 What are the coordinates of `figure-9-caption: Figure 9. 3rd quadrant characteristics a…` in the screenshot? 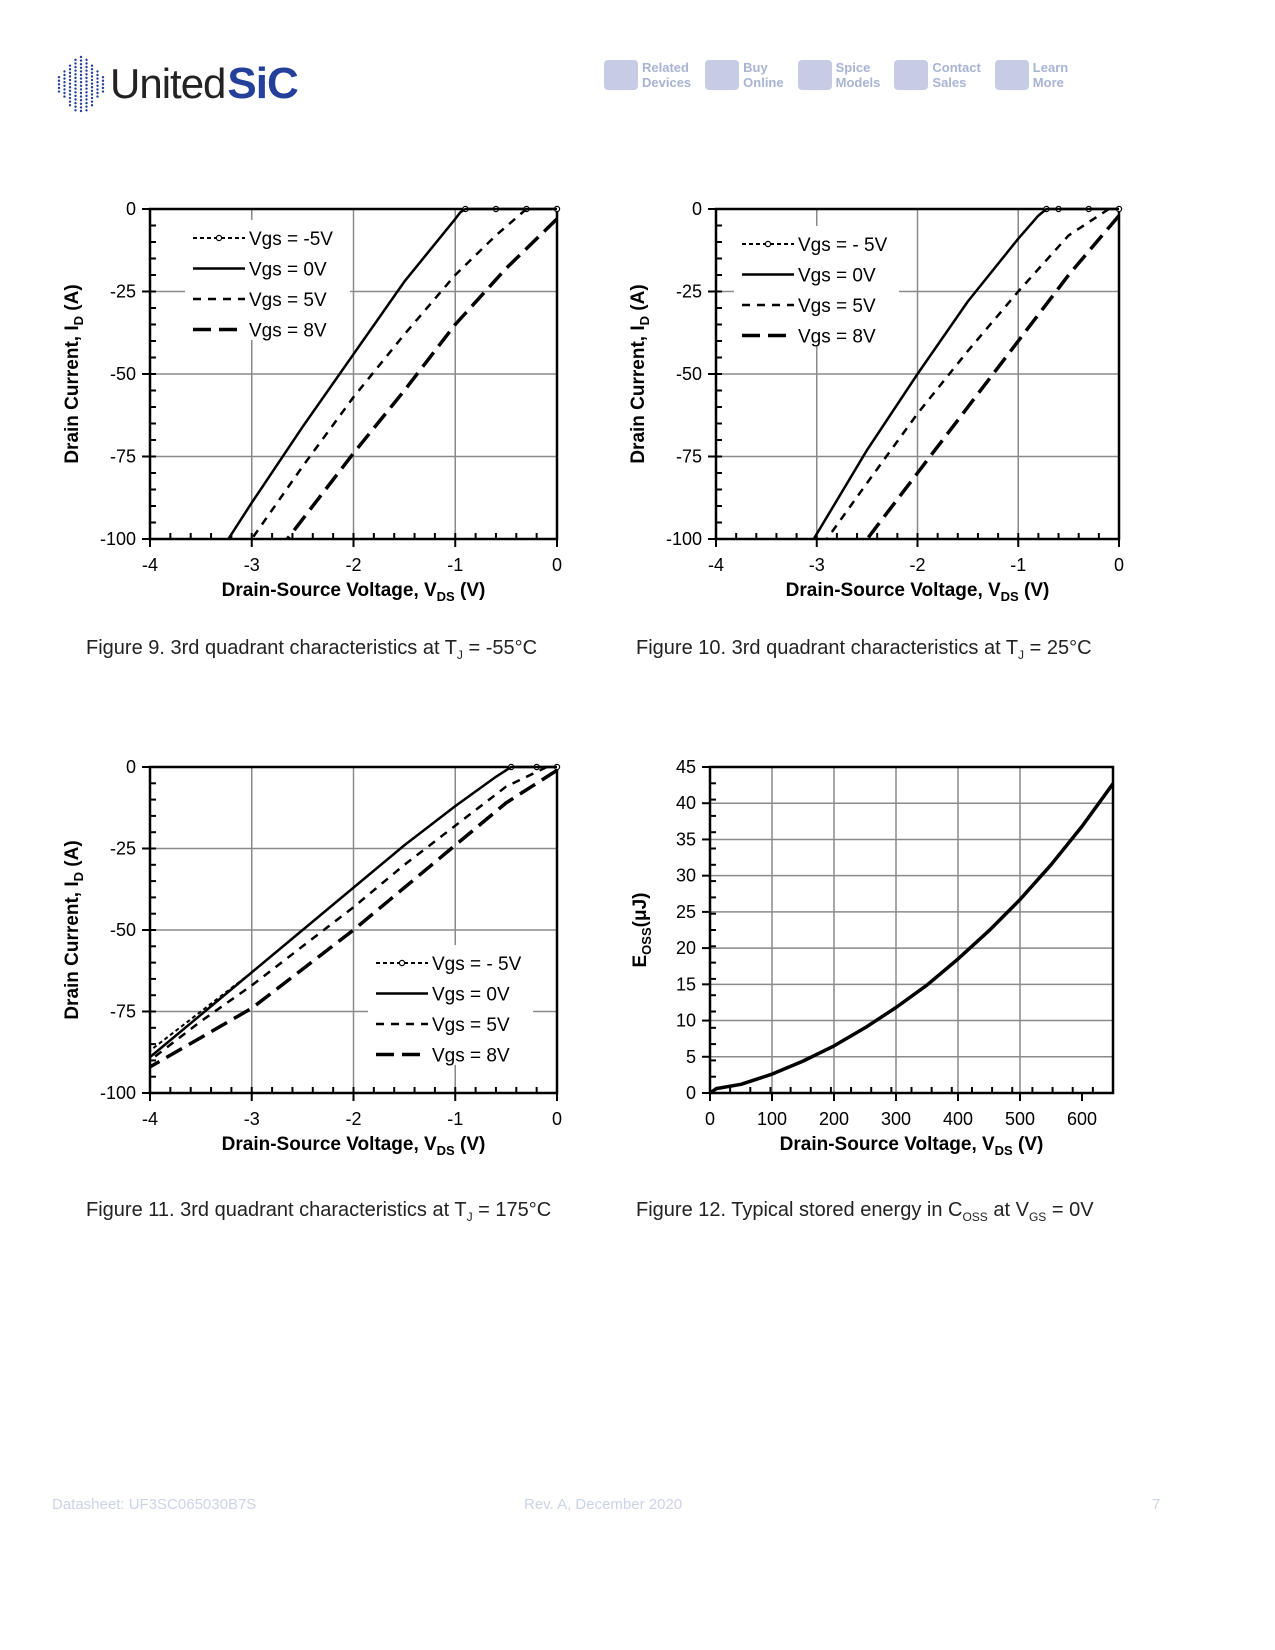 It's located at (311, 649).